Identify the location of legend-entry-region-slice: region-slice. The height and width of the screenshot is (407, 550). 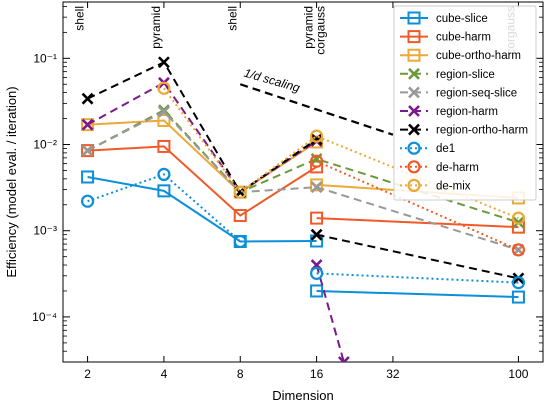
(447, 74).